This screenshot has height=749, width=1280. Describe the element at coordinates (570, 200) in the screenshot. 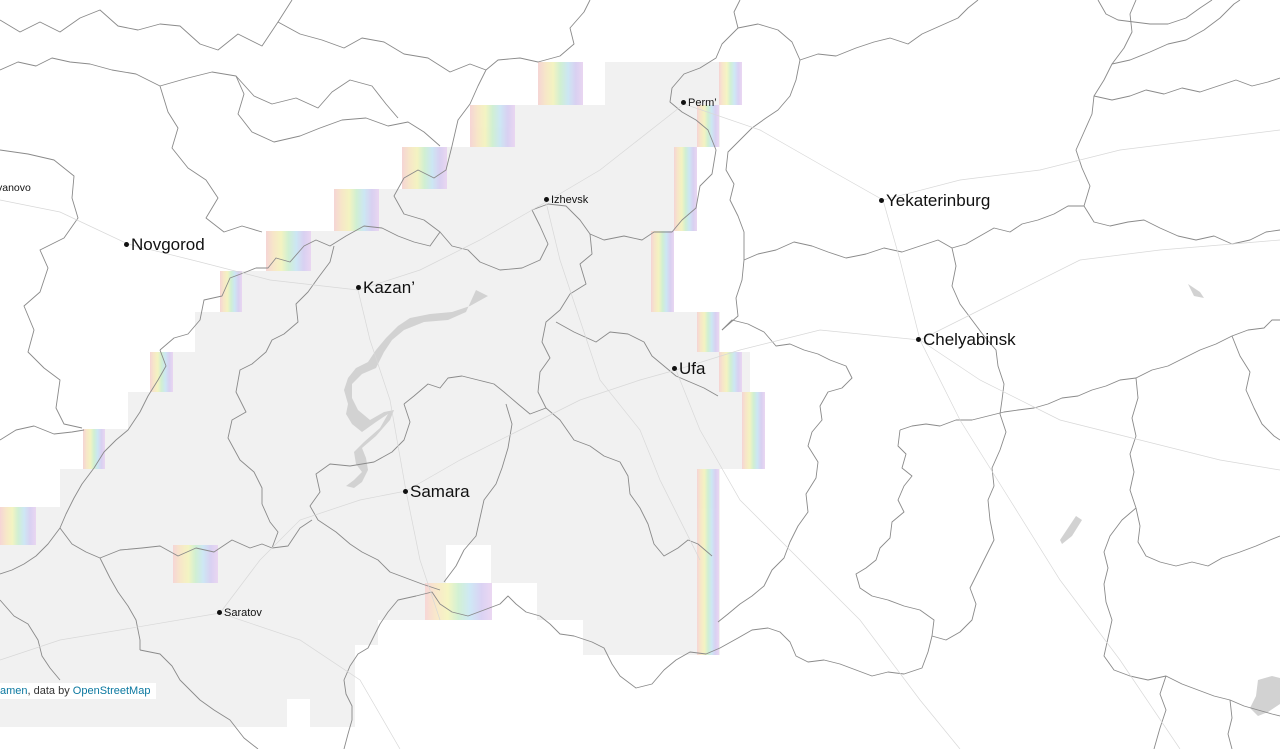

I see `city-label: Izhevsk` at that location.